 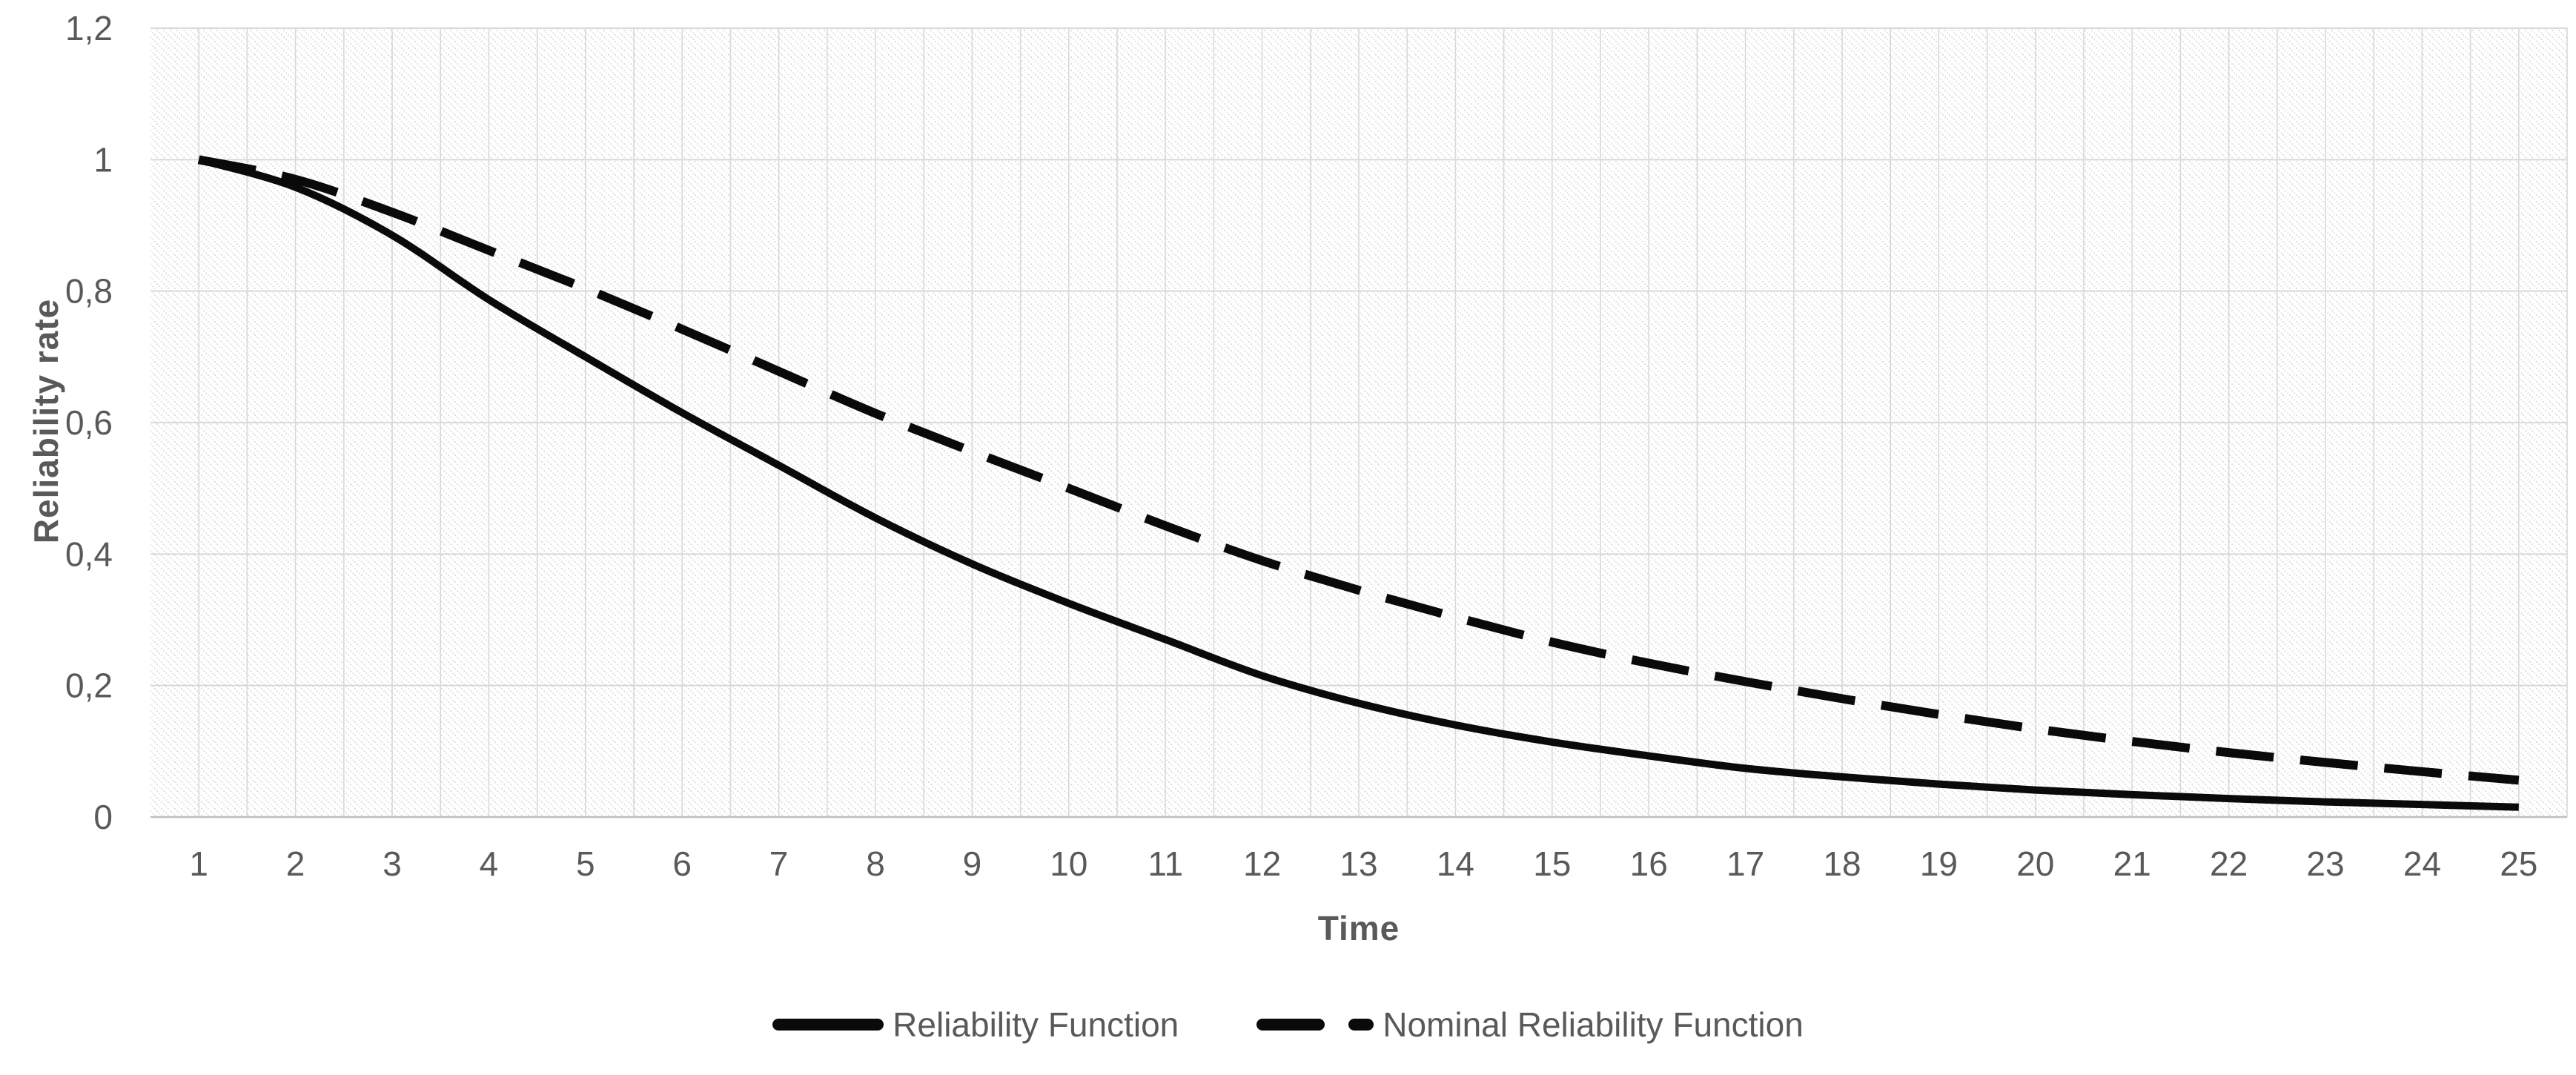 I want to click on x-tick-label: 19, so click(x=1939, y=864).